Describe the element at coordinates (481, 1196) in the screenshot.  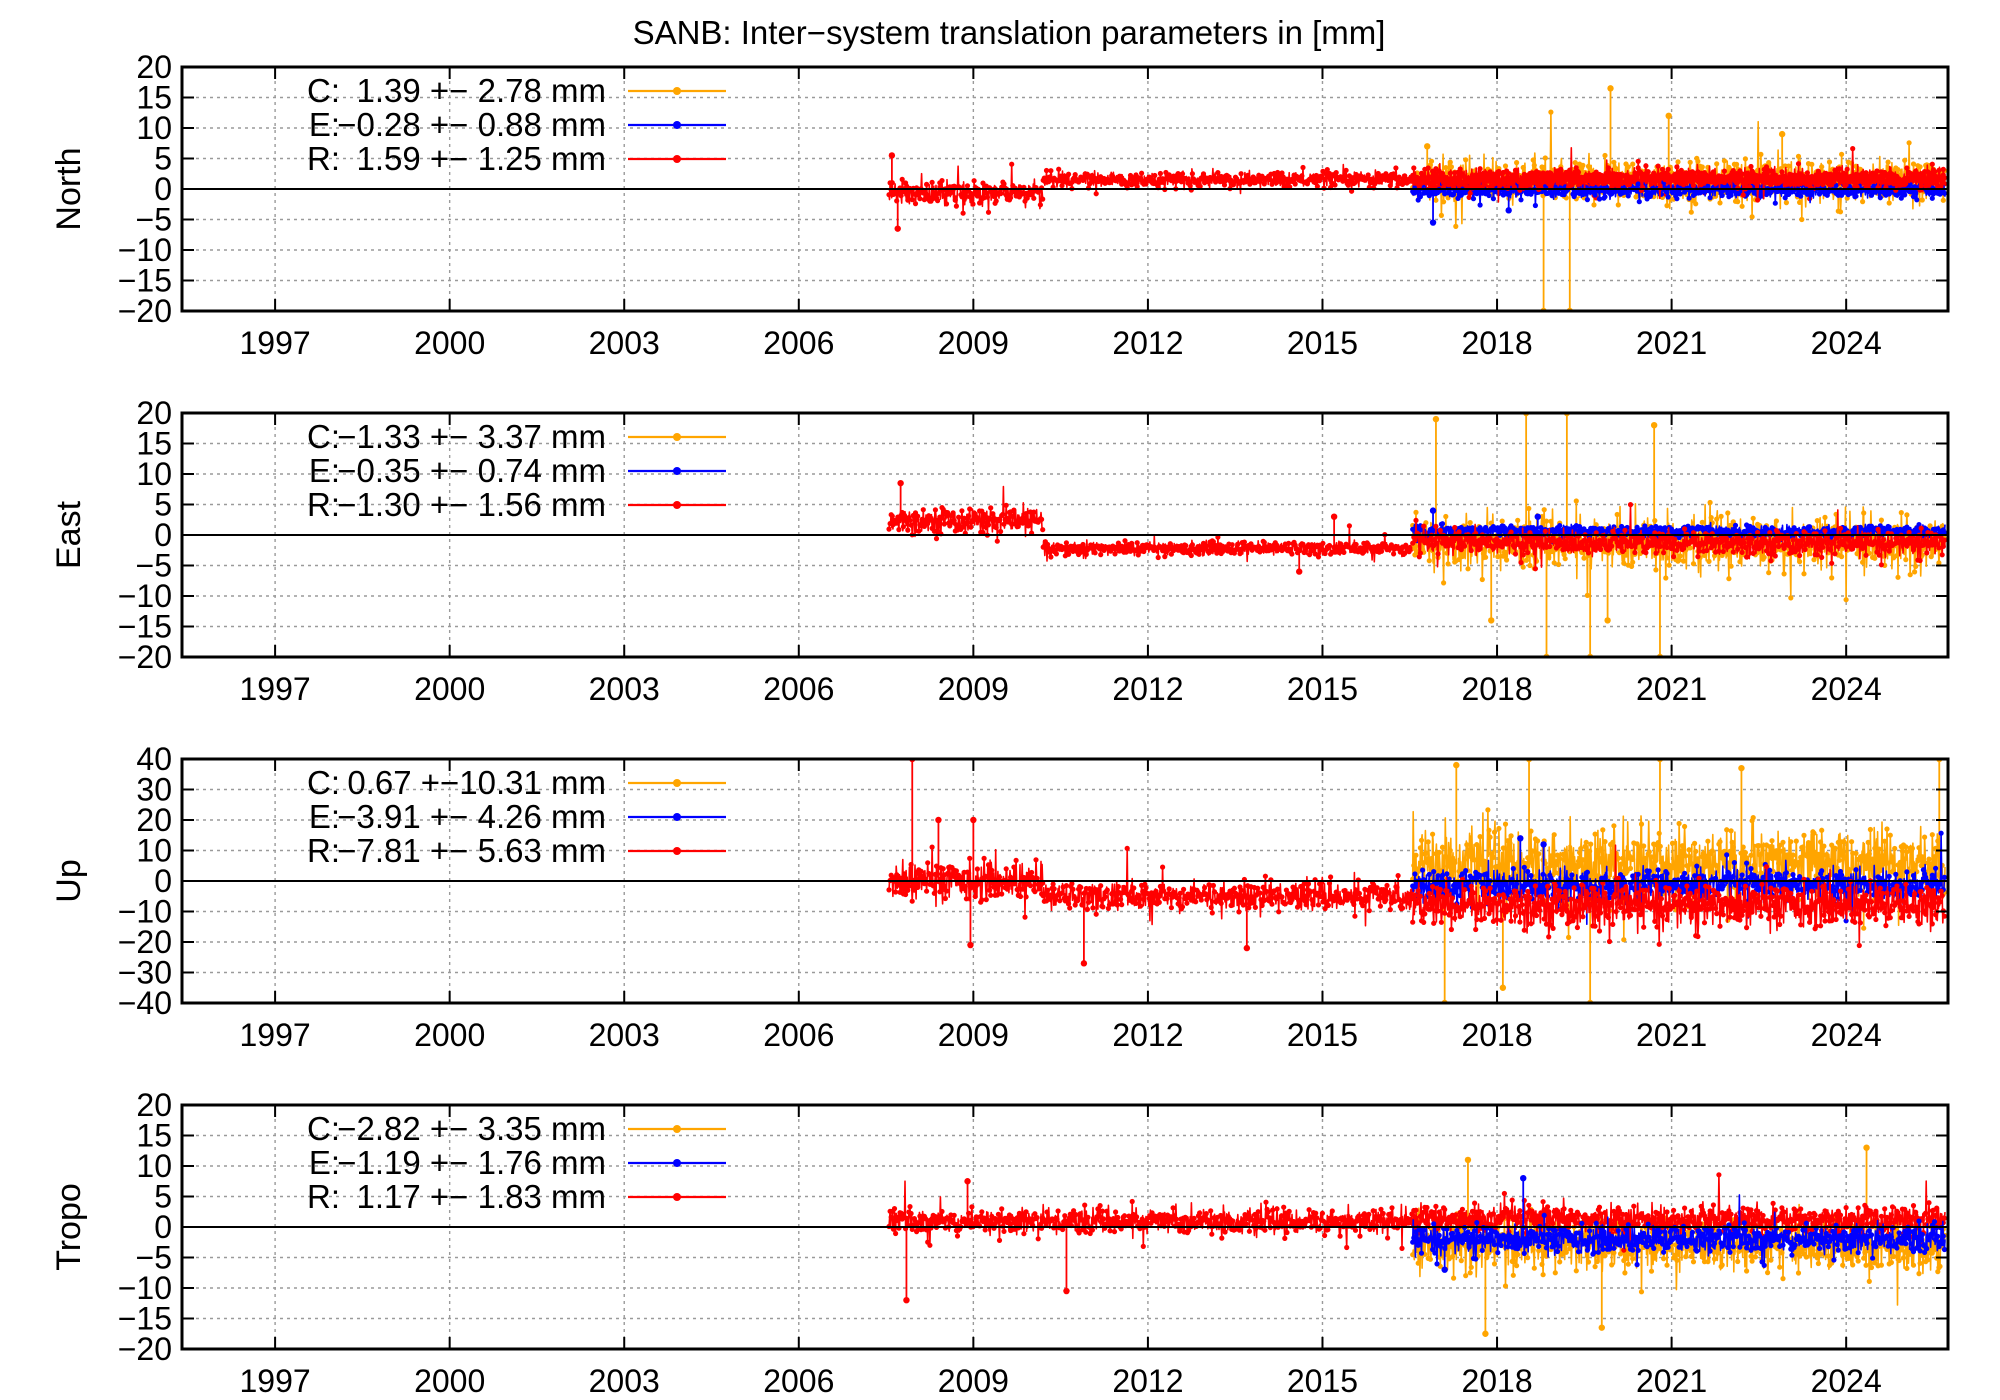
I see `legend-entry: 1.17 +− 1.83 mm` at that location.